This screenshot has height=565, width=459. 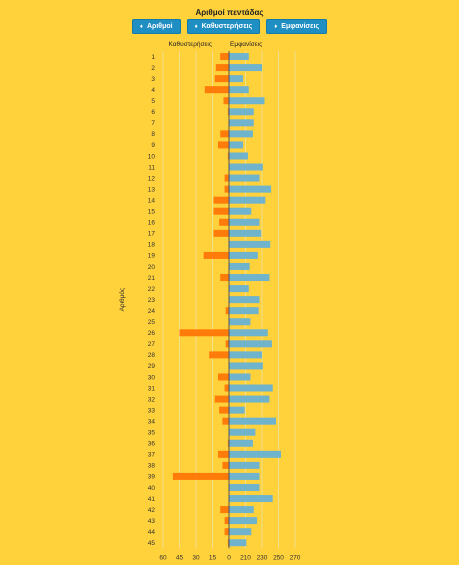 I want to click on category-label: 4, so click(x=153, y=90).